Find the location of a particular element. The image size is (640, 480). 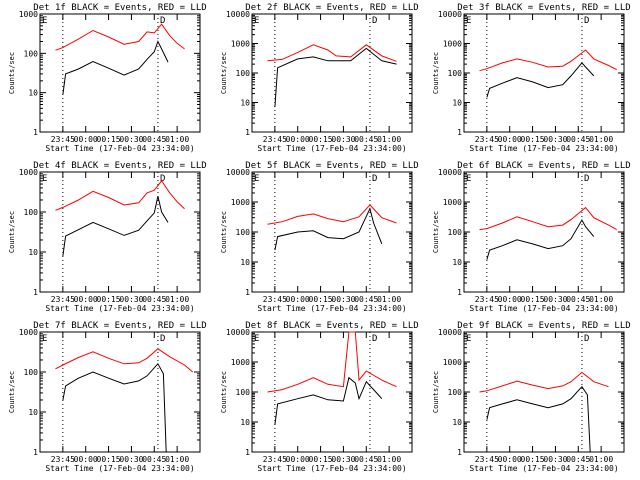

panel-title: Det 1f BLACK = Events, RED = LLD is located at coordinates (119, 8).